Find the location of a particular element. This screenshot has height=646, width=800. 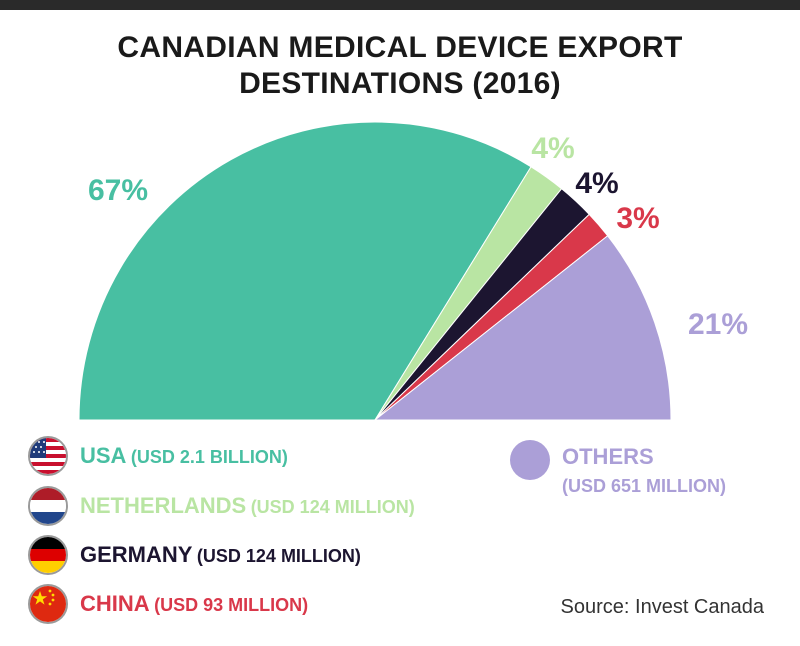

germany-flag-icon is located at coordinates (48, 555).